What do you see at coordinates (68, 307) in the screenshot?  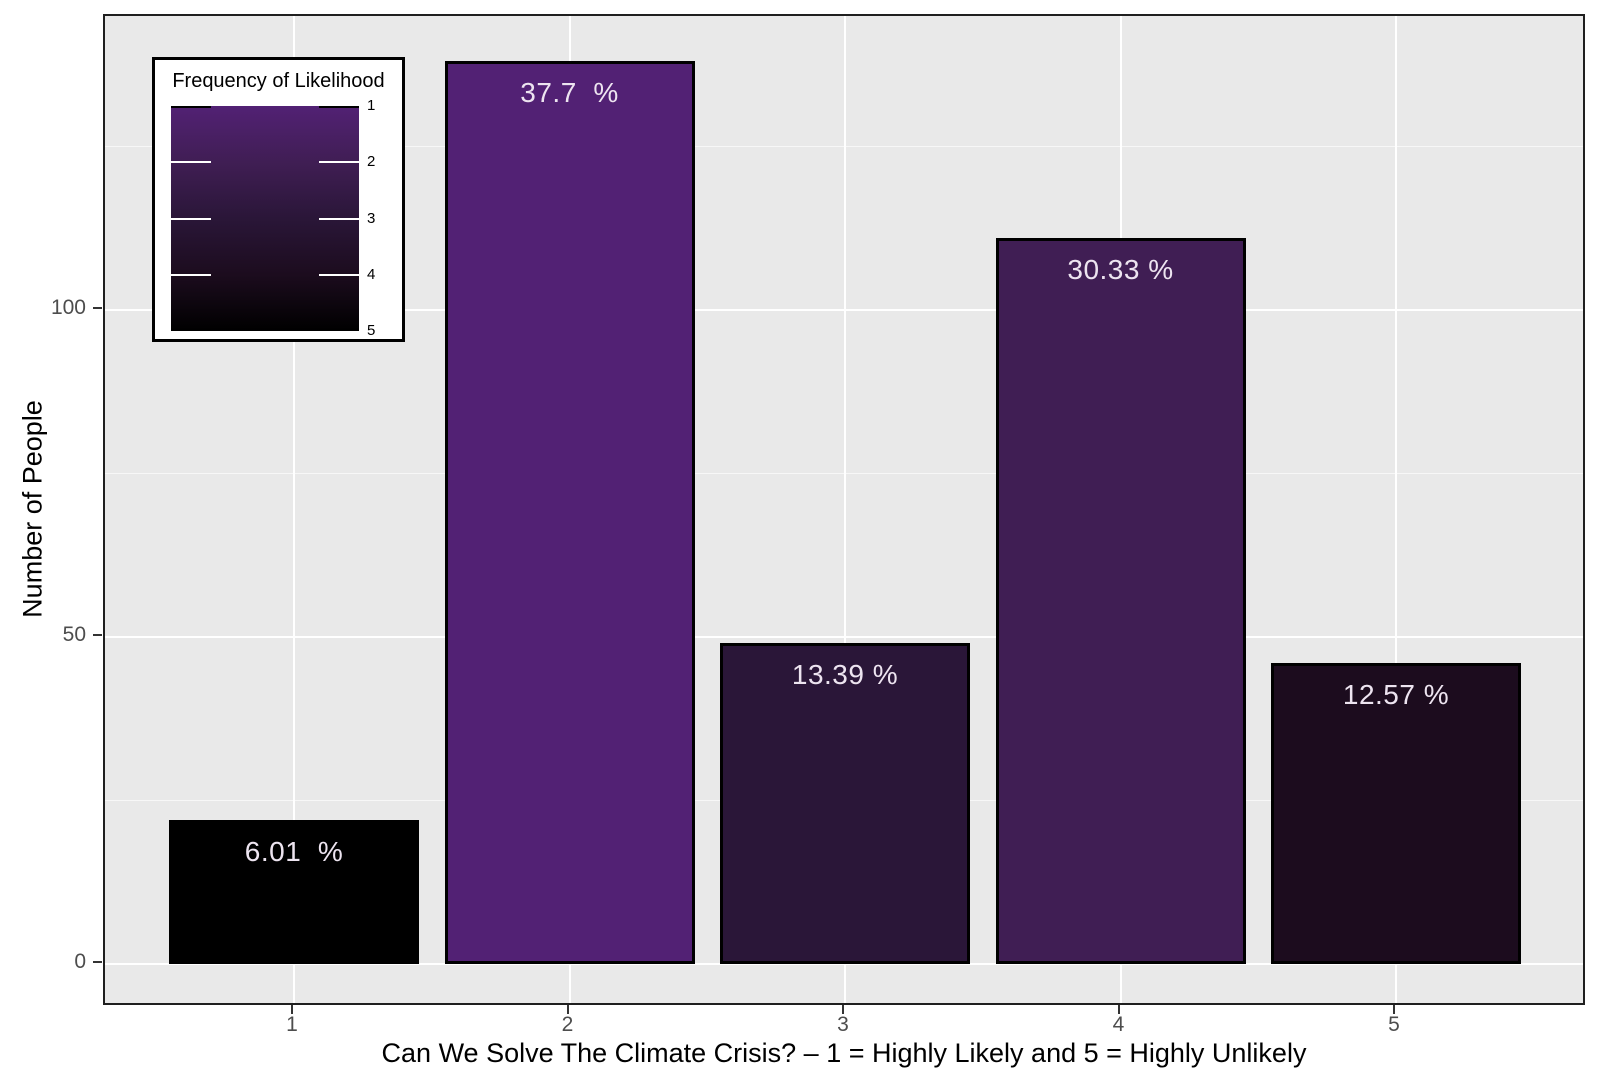 I see `y-axis-tick-label: 100` at bounding box center [68, 307].